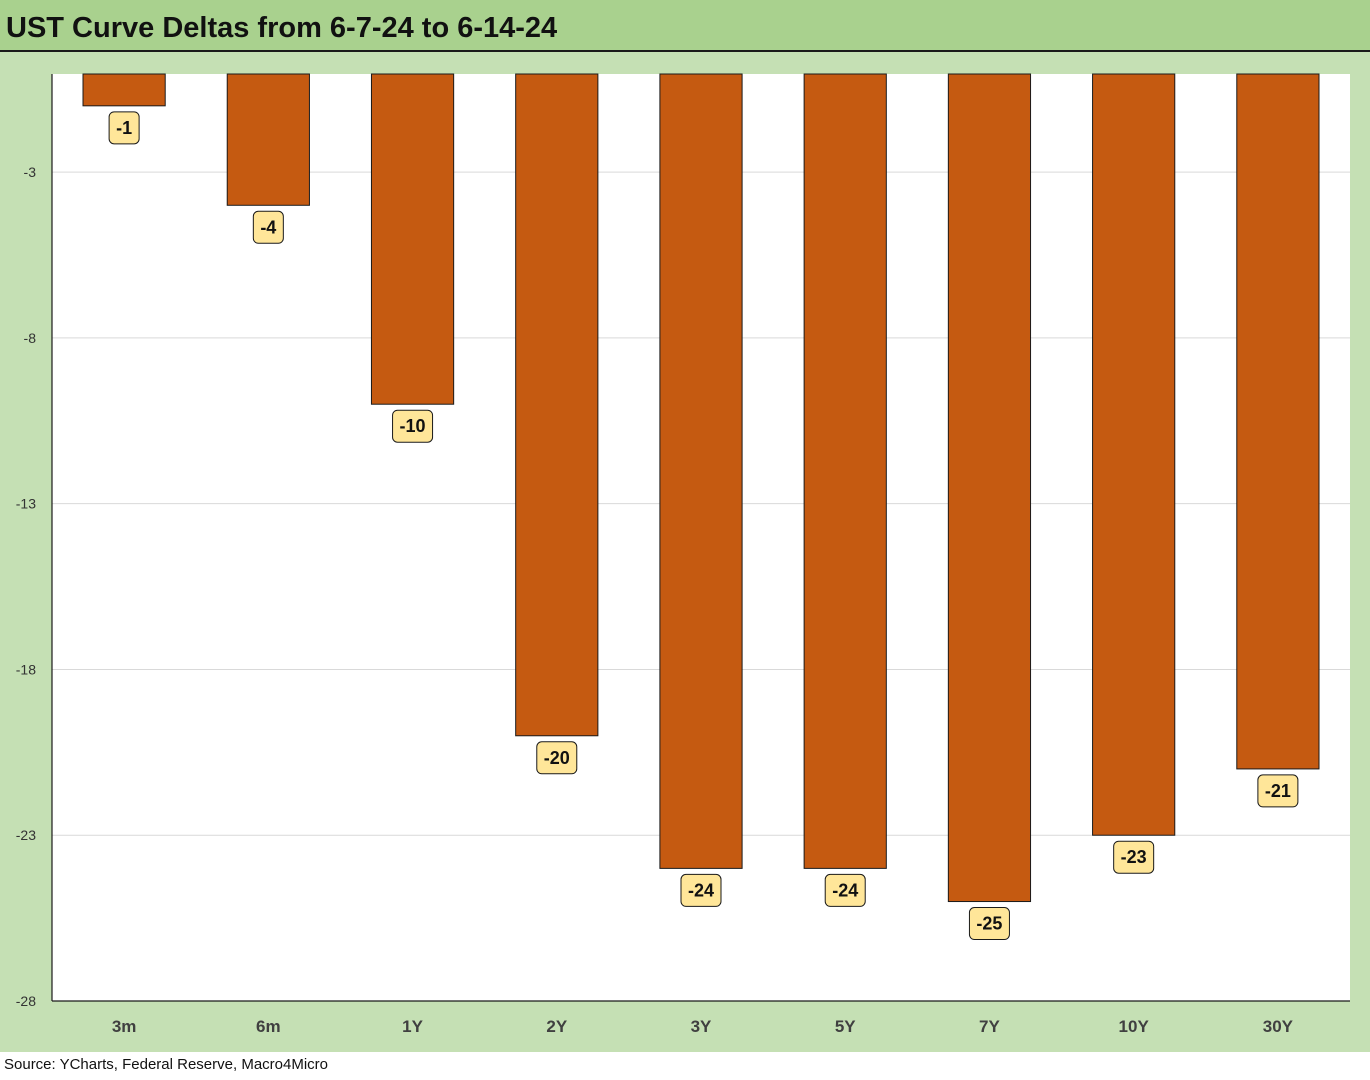 The height and width of the screenshot is (1080, 1370). Describe the element at coordinates (26, 669) in the screenshot. I see `y-tick-label: -18` at that location.